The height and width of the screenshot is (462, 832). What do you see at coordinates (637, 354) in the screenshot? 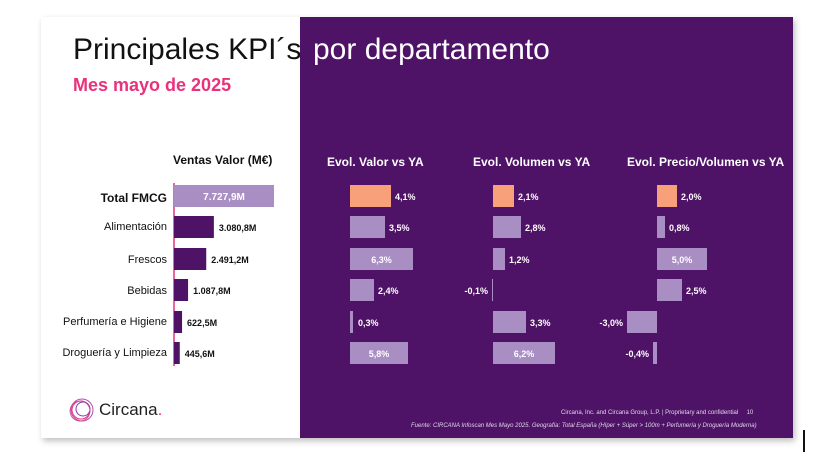
I see `precio-value-label: -0,4%` at bounding box center [637, 354].